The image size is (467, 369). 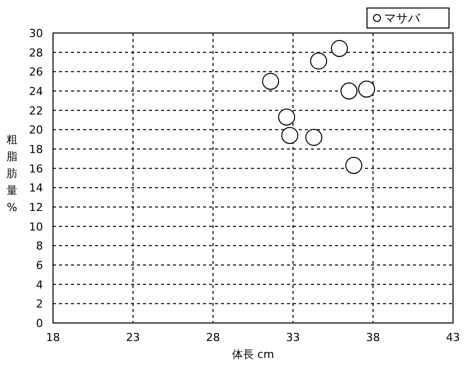 I want to click on y-tick-label: 20, so click(x=36, y=130).